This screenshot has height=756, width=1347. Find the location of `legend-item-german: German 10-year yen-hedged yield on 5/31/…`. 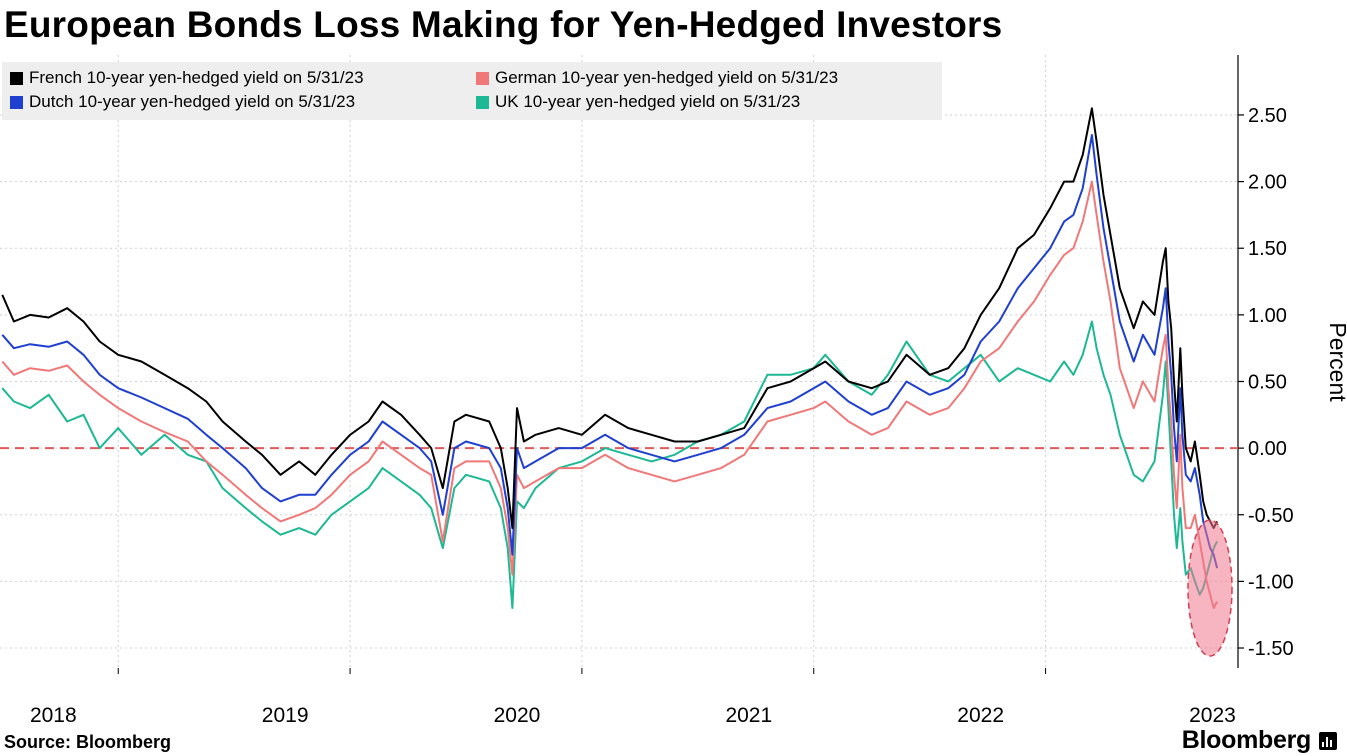

legend-item-german: German 10-year yen-hedged yield on 5/31/… is located at coordinates (657, 78).